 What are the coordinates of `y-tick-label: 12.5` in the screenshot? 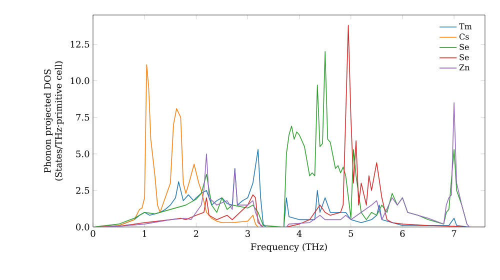 It's located at (80, 44).